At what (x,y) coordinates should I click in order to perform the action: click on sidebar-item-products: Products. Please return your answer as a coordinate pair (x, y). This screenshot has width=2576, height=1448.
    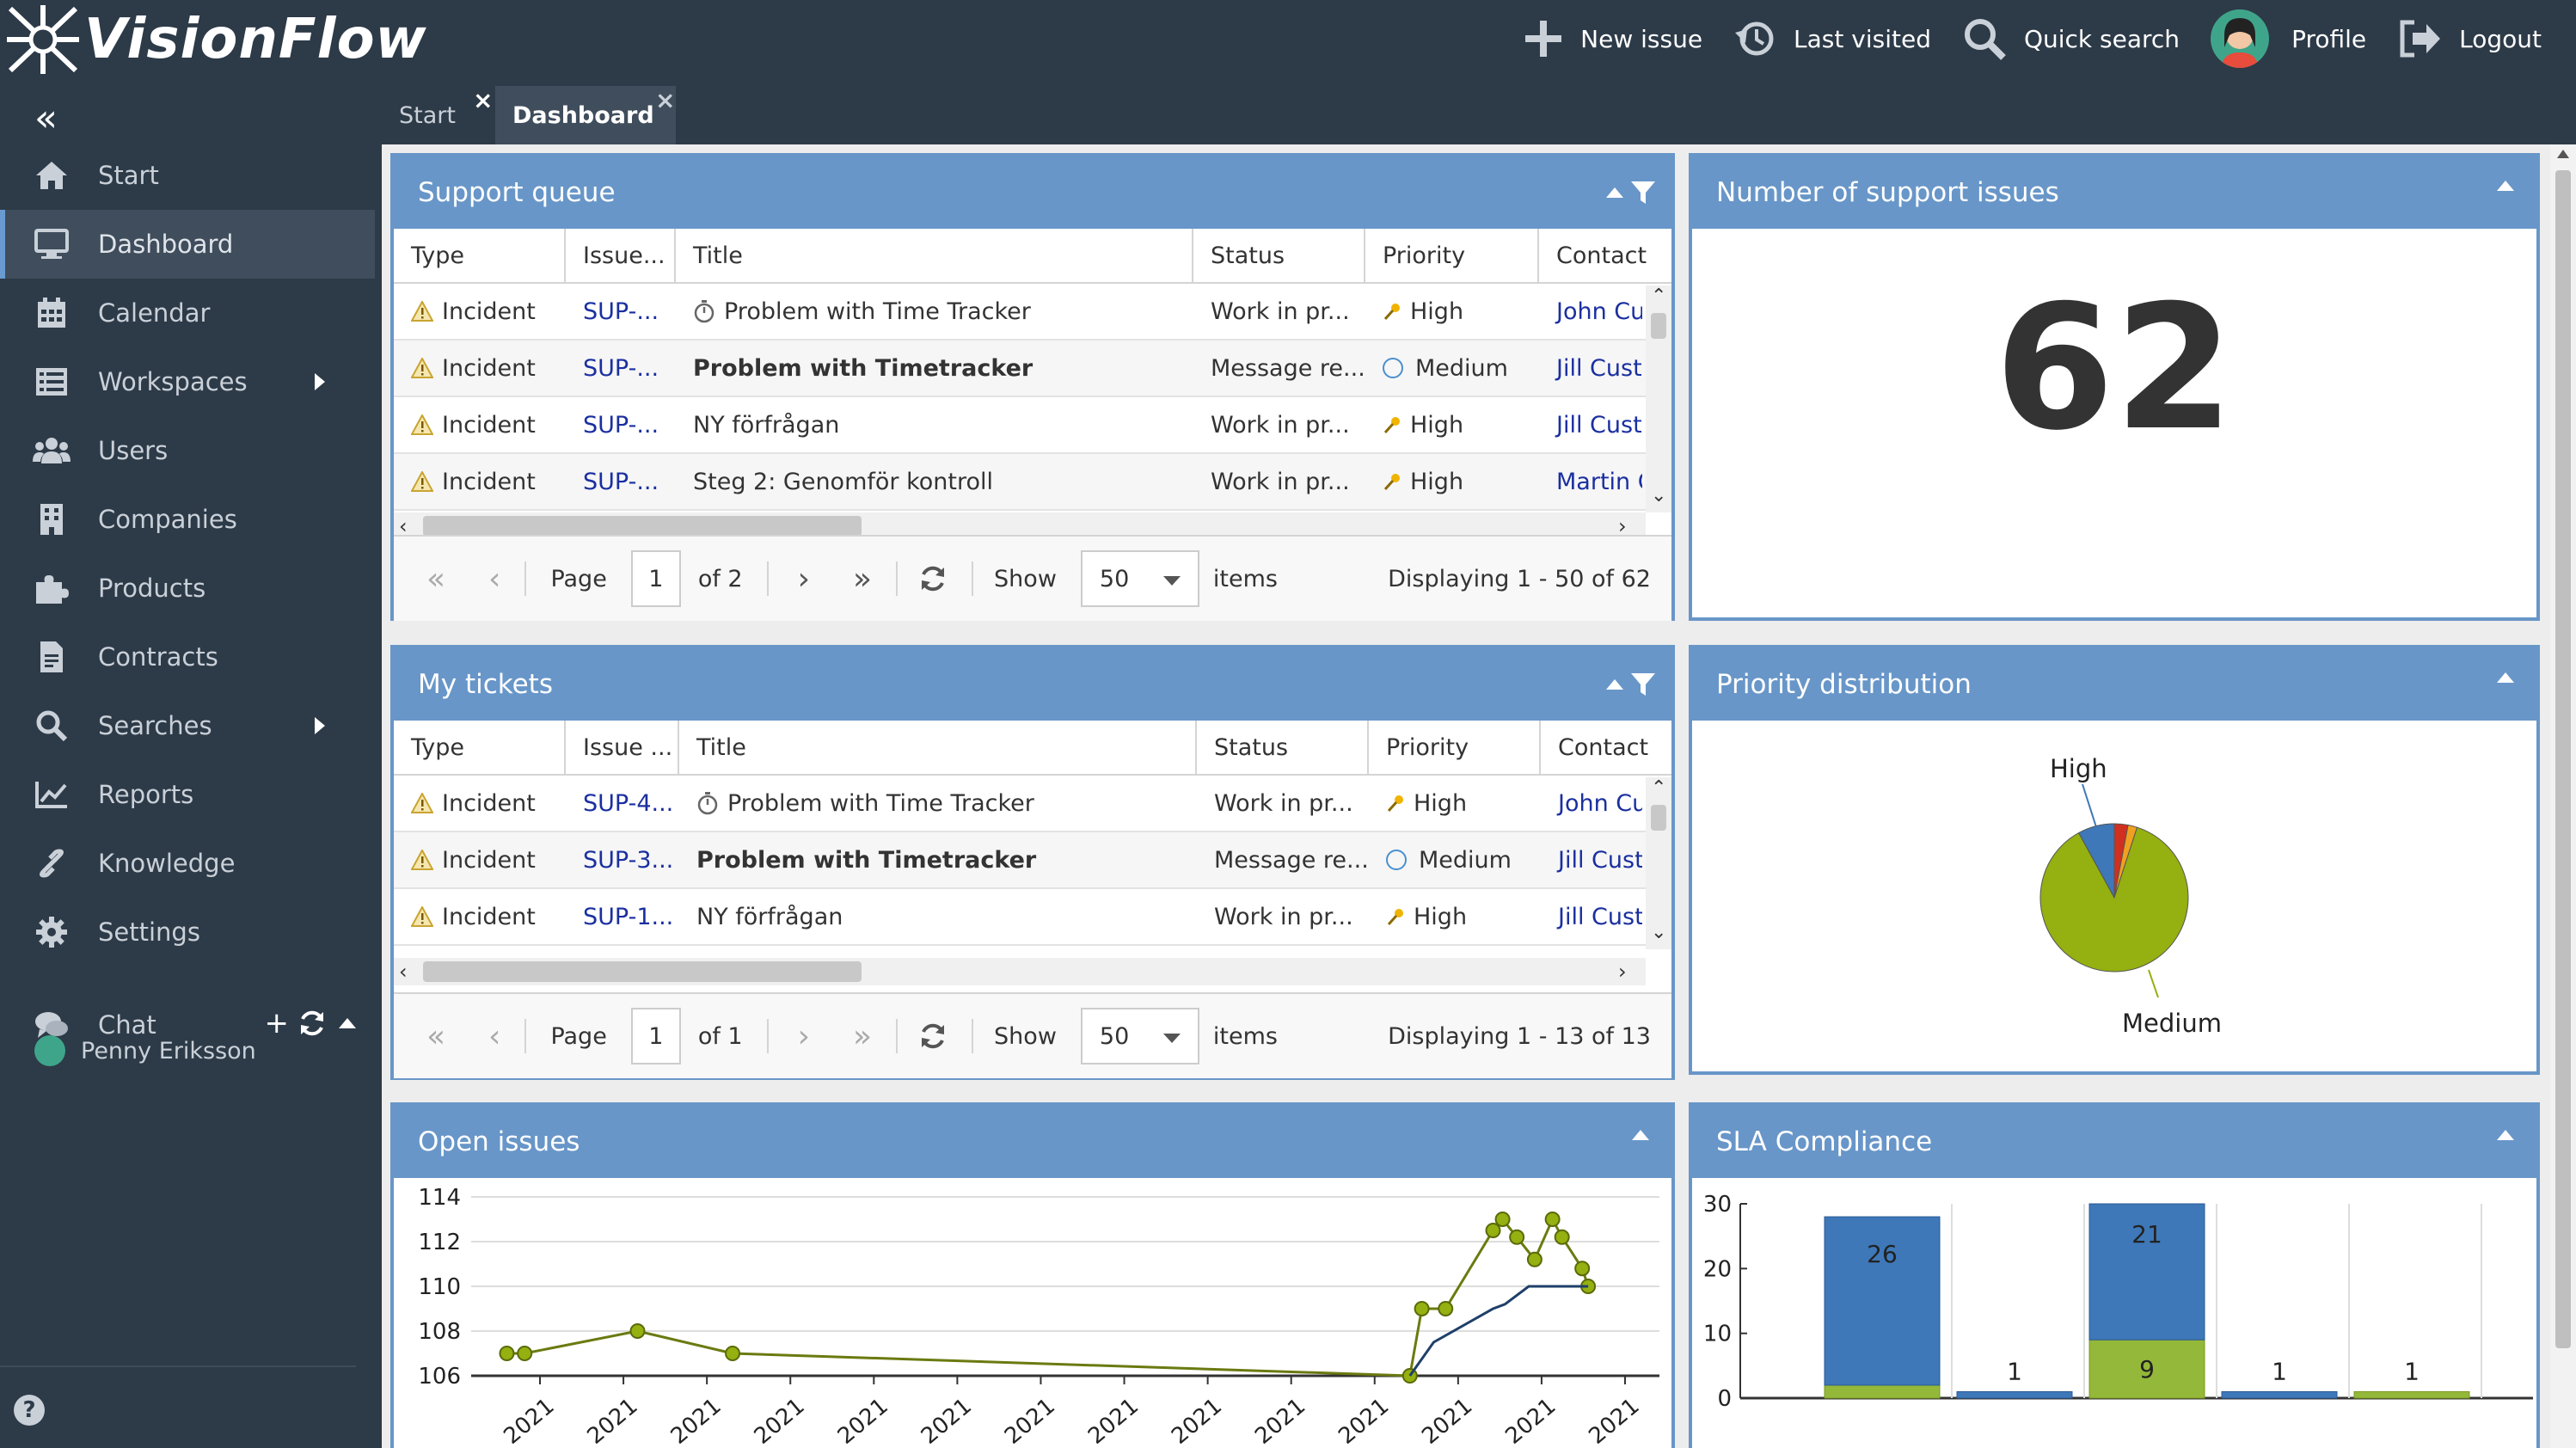
    Looking at the image, I should click on (187, 588).